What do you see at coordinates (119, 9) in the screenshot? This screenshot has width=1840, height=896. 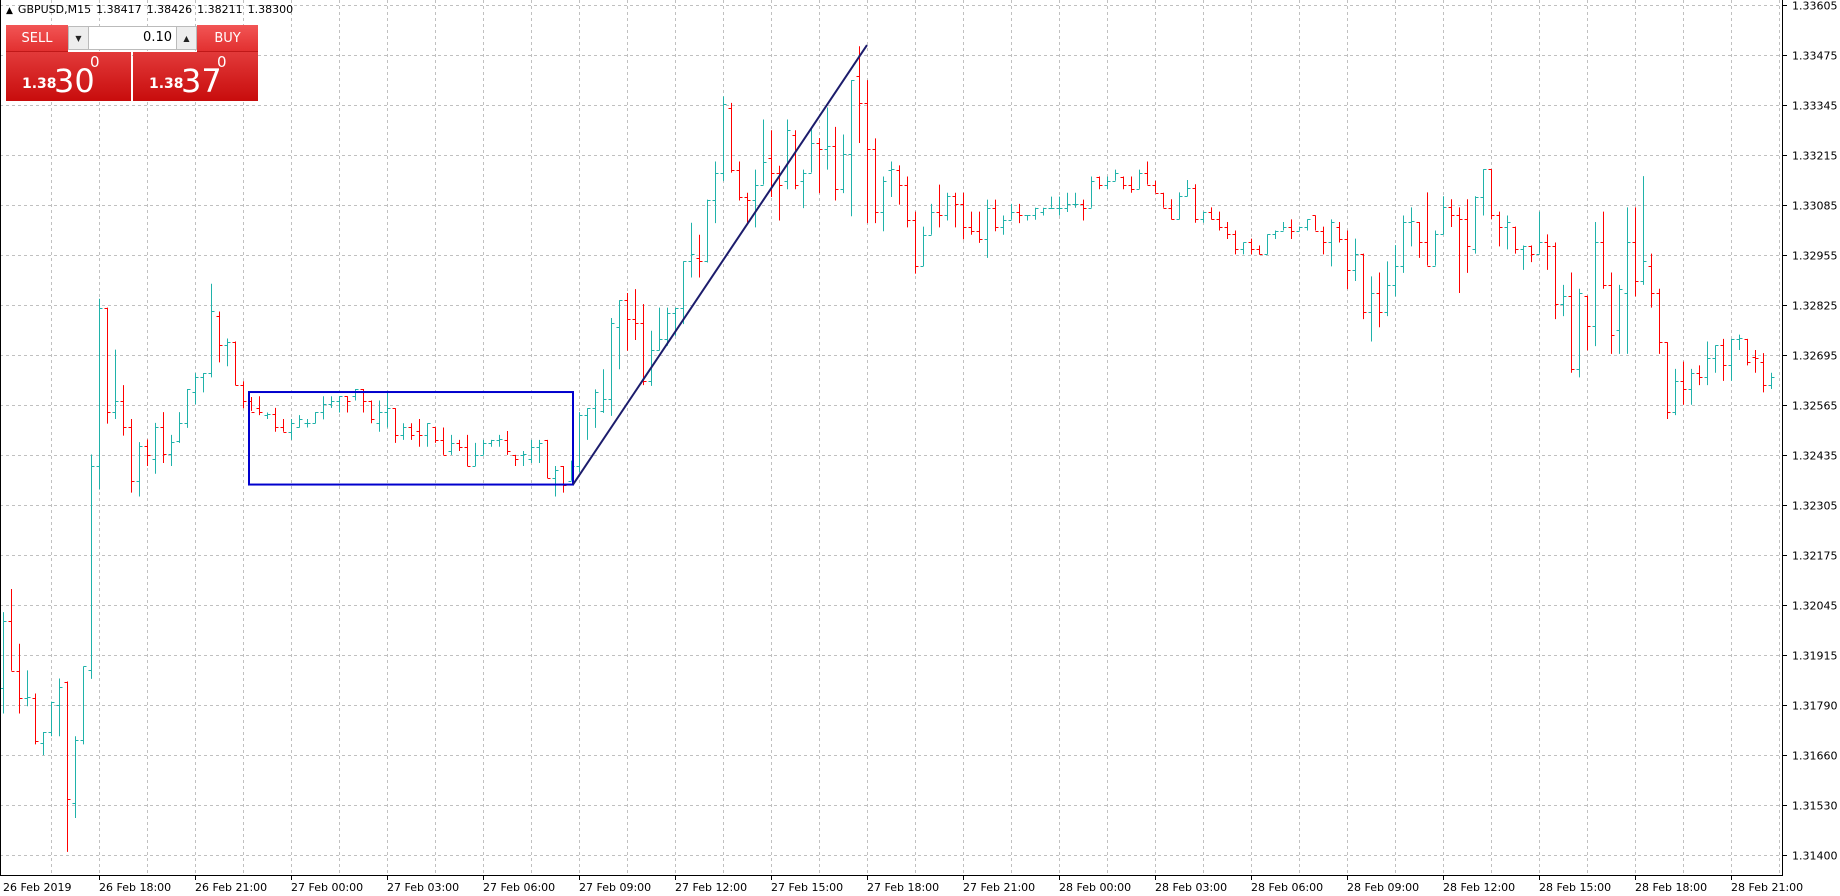 I see `open-price: 1.38417` at bounding box center [119, 9].